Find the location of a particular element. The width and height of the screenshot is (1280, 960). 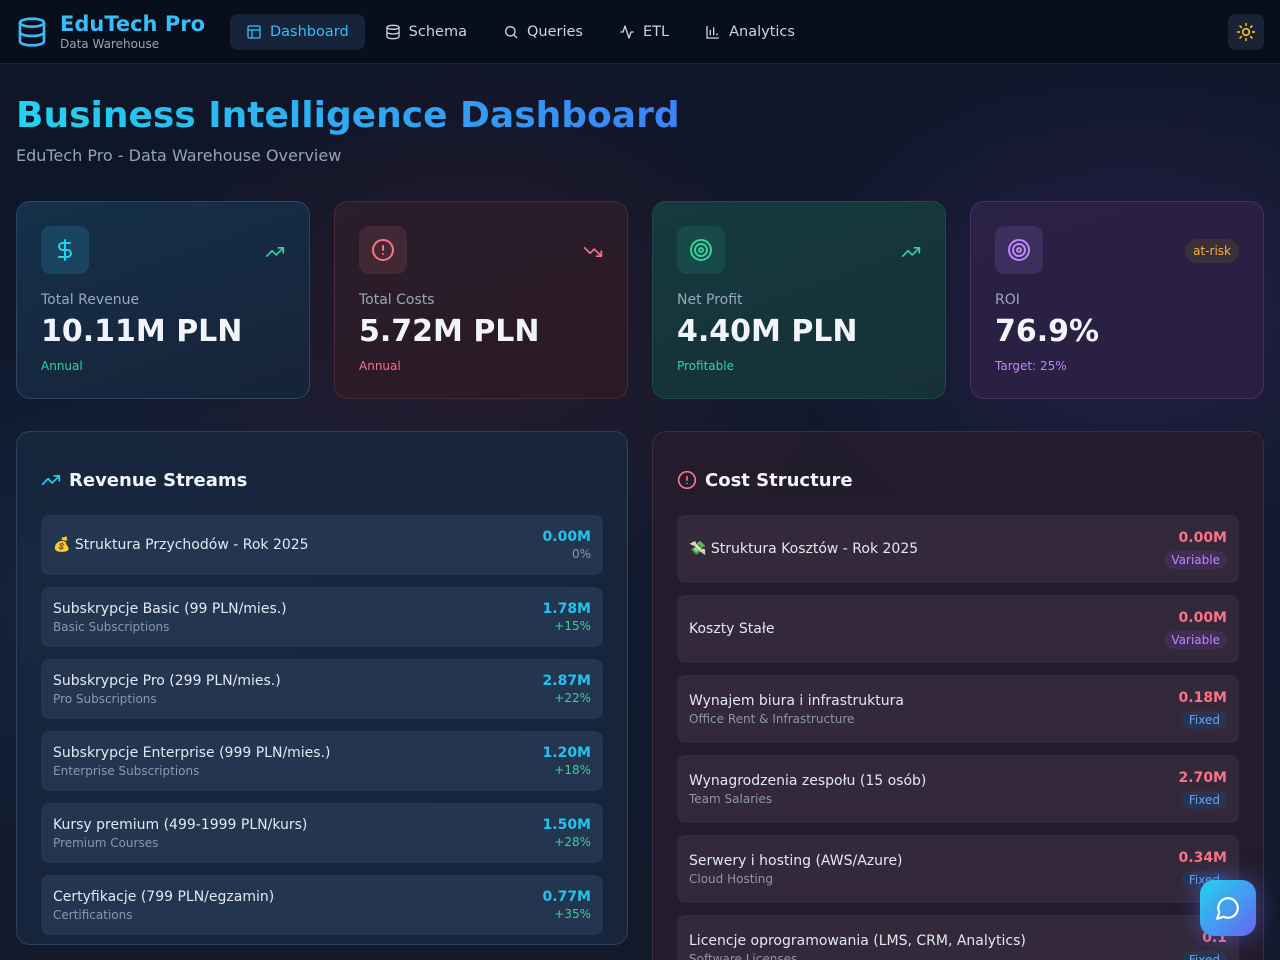

item-name: 💸 Struktura Kosztów - Rok 2025 is located at coordinates (804, 549).